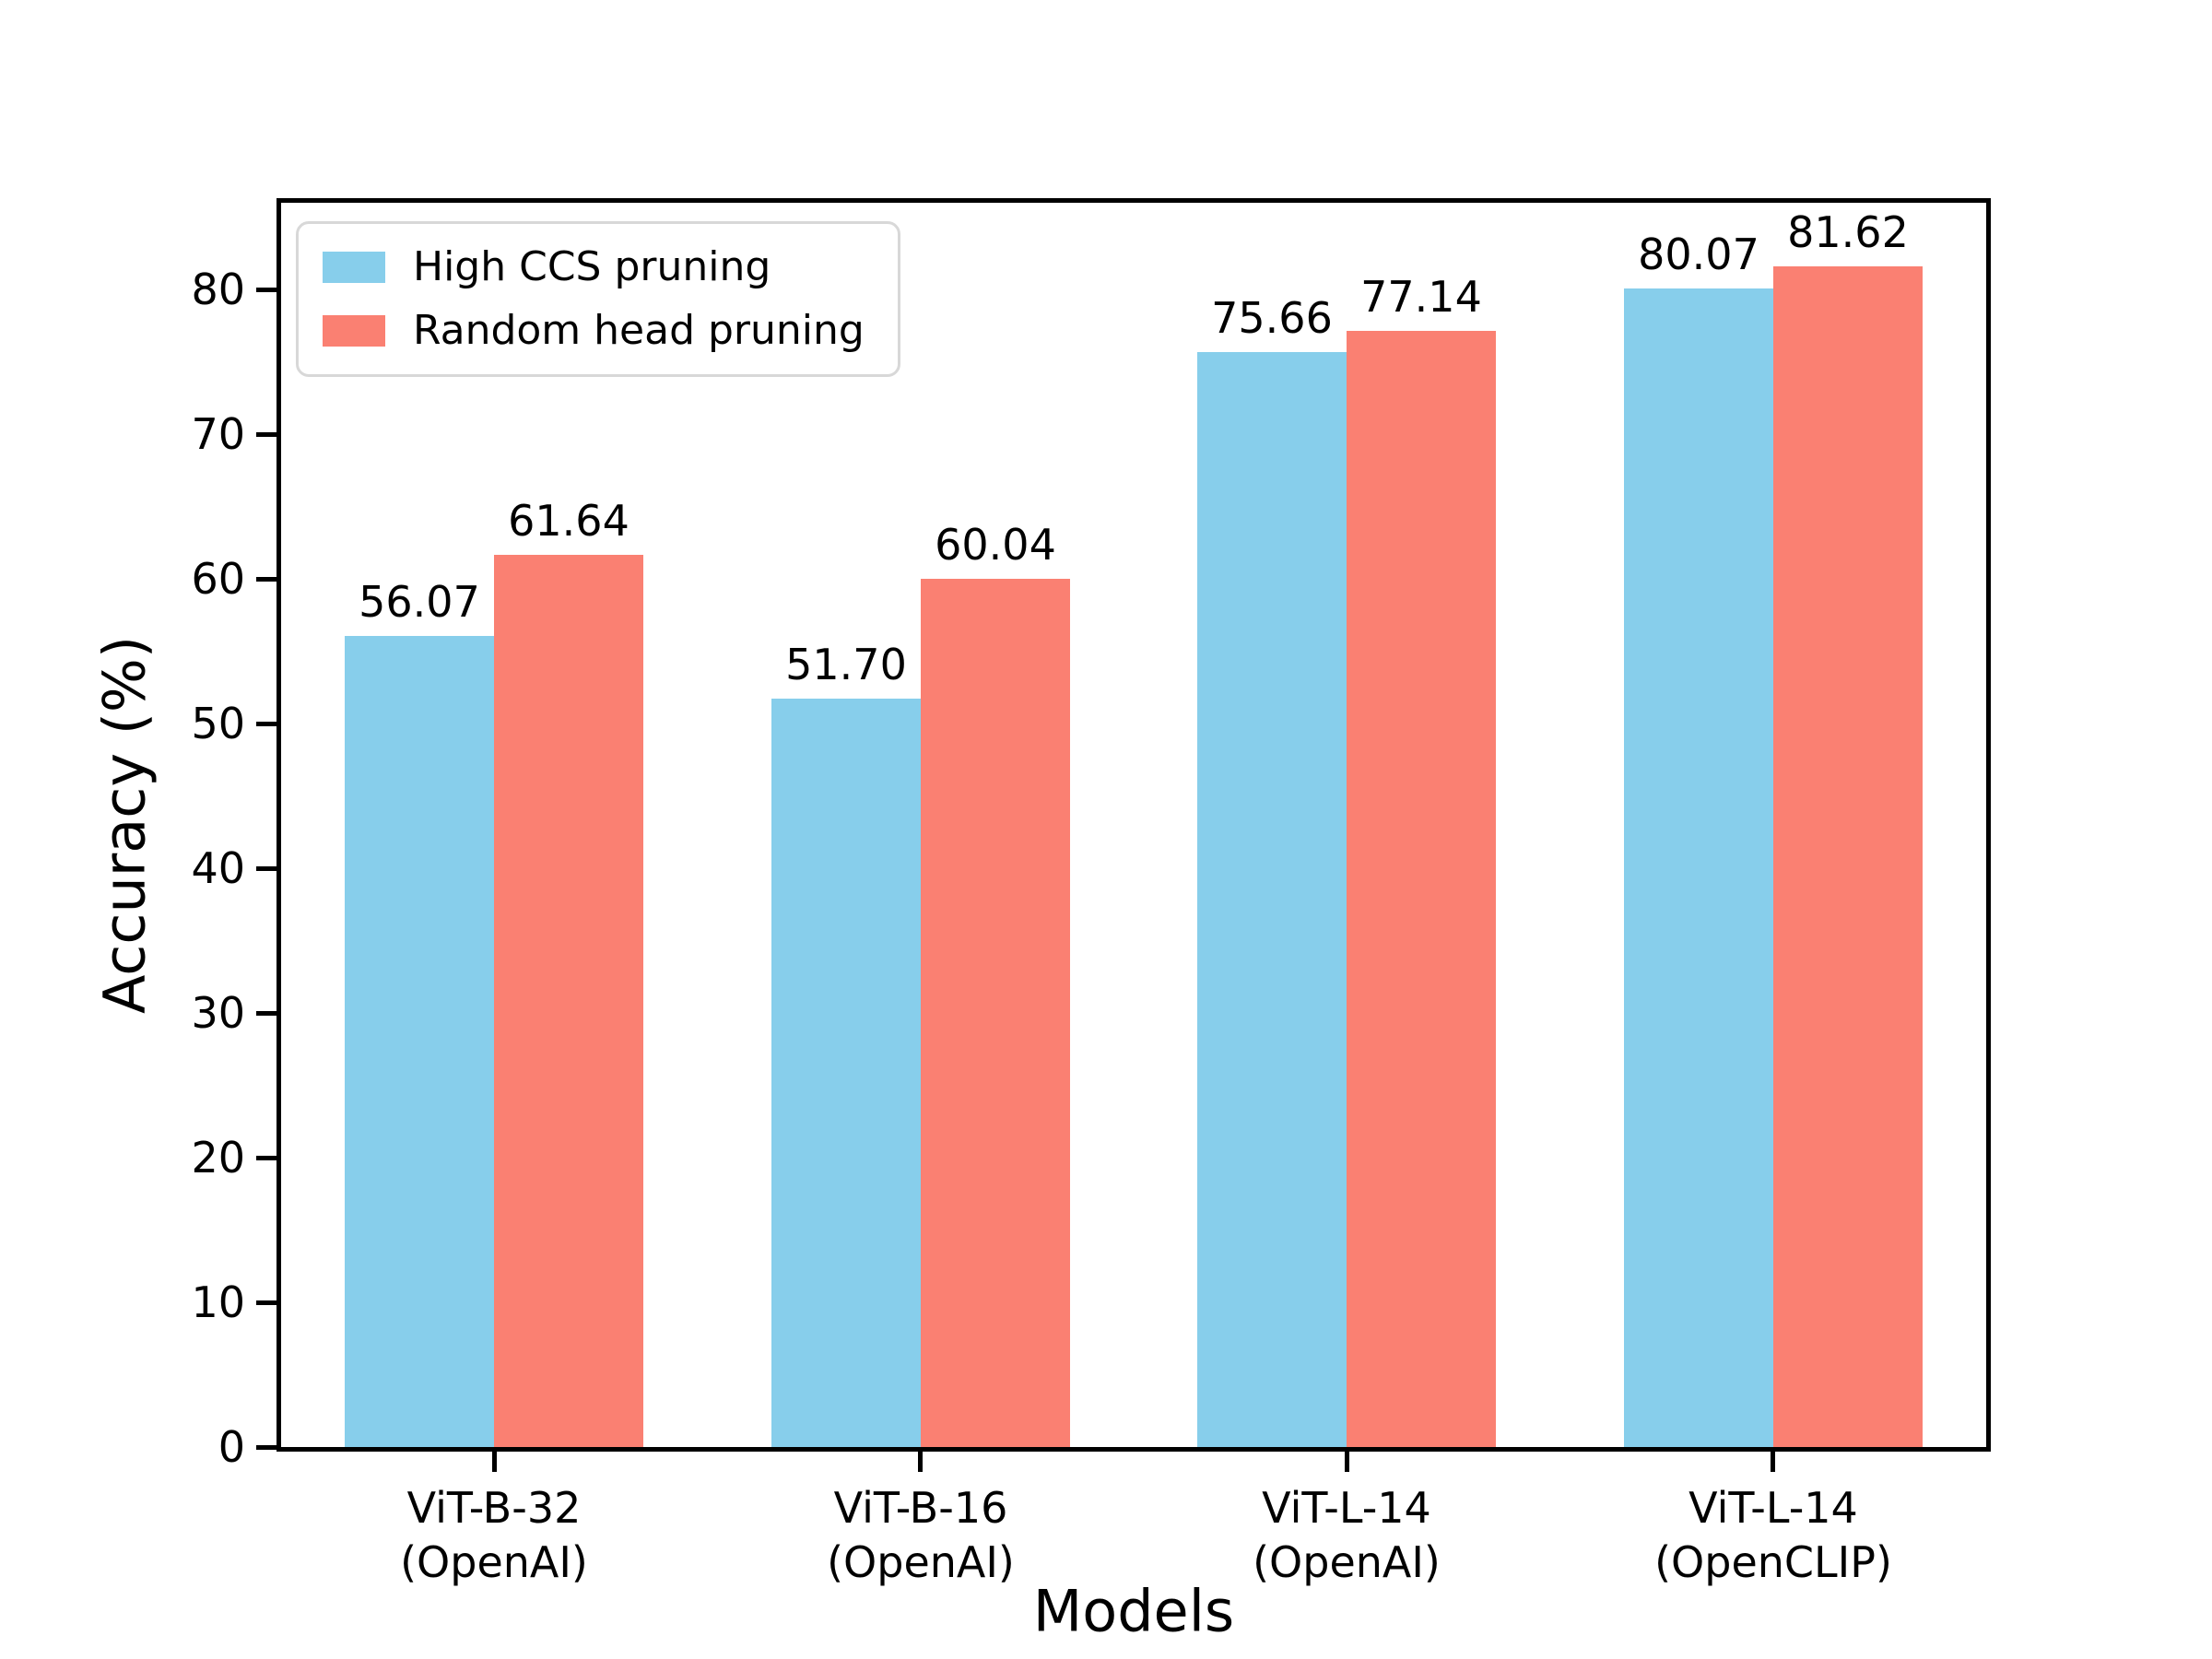 This screenshot has width=2212, height=1659. I want to click on legend: High CCS pruning Random head pruning, so click(598, 299).